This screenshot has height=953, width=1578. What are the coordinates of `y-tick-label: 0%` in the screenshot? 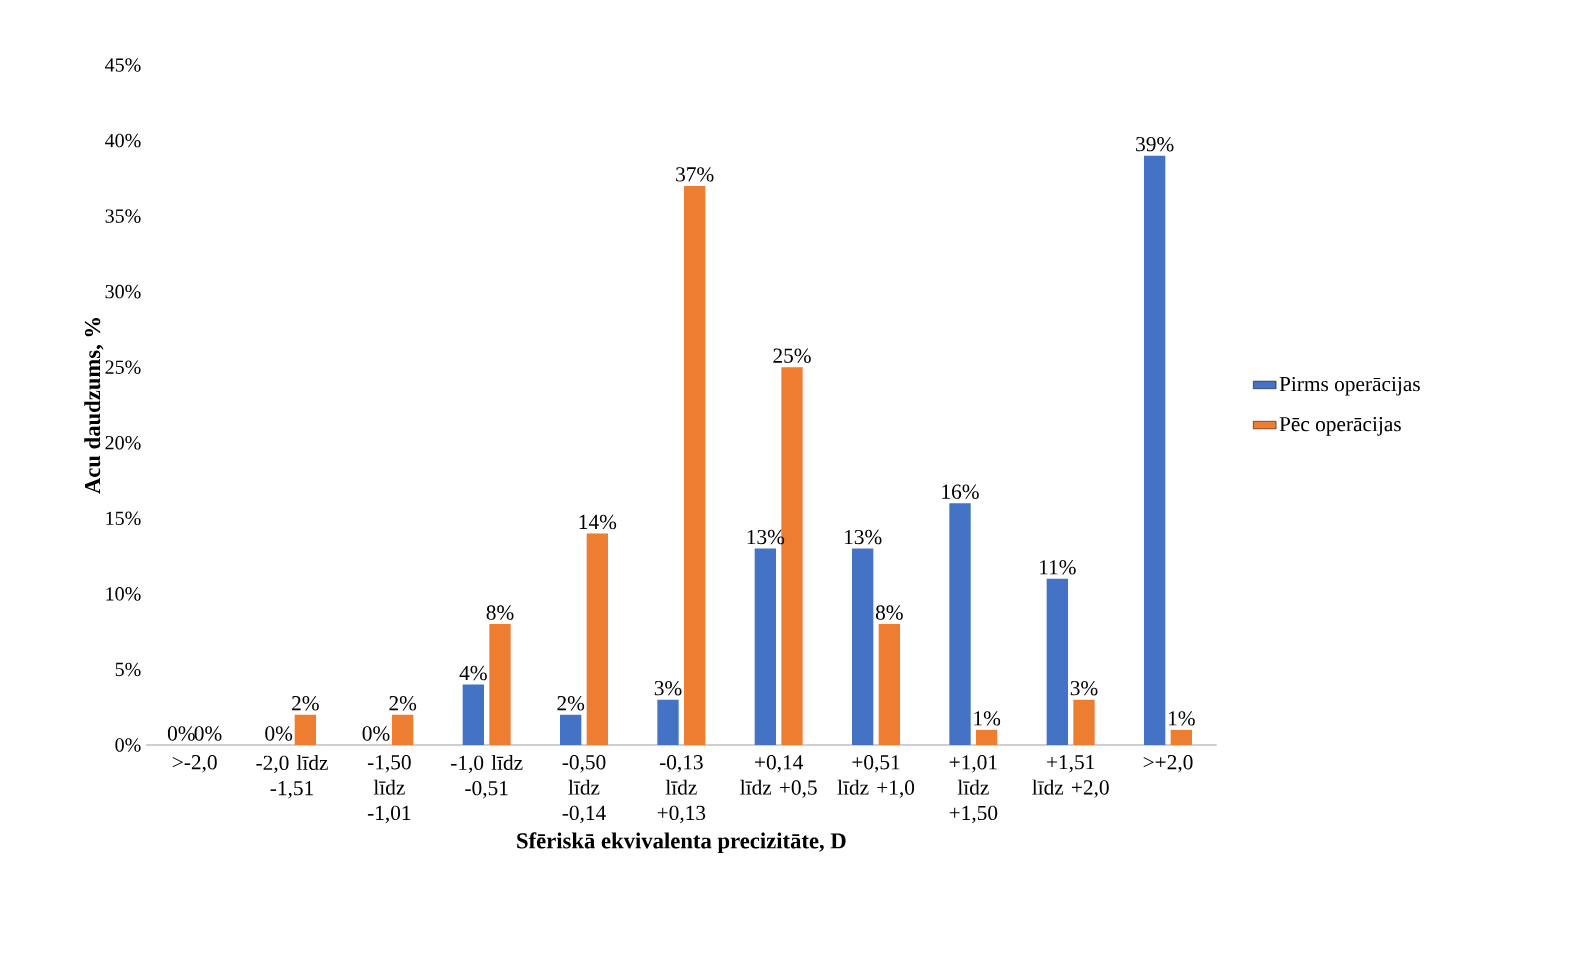 It's located at (128, 745).